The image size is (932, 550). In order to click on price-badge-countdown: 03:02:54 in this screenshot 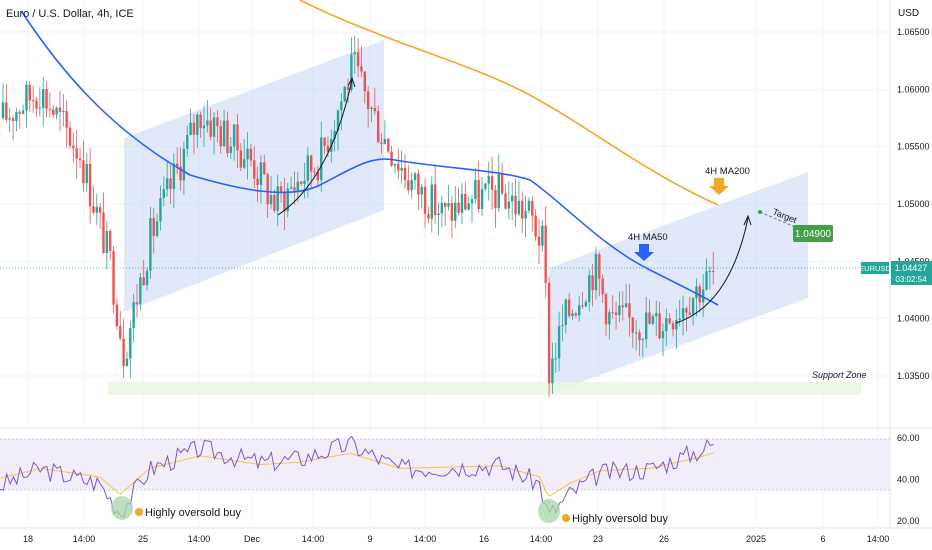, I will do `click(911, 279)`.